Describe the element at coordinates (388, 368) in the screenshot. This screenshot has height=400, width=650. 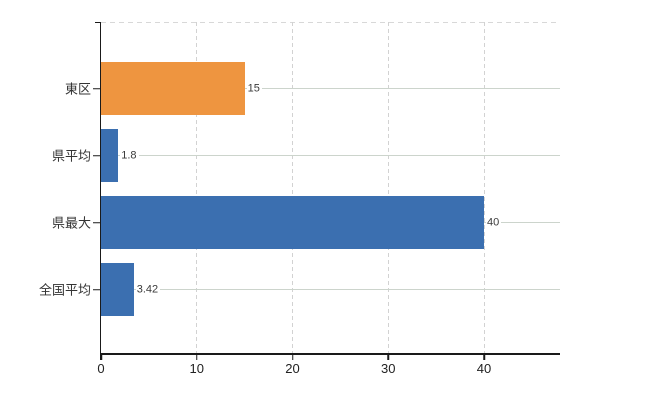
I see `x-axis-tick-label: 30` at that location.